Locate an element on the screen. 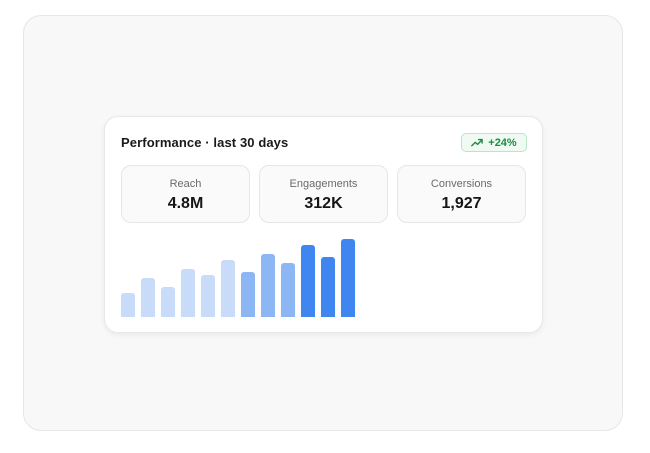  stat-value: 1,927 is located at coordinates (461, 203).